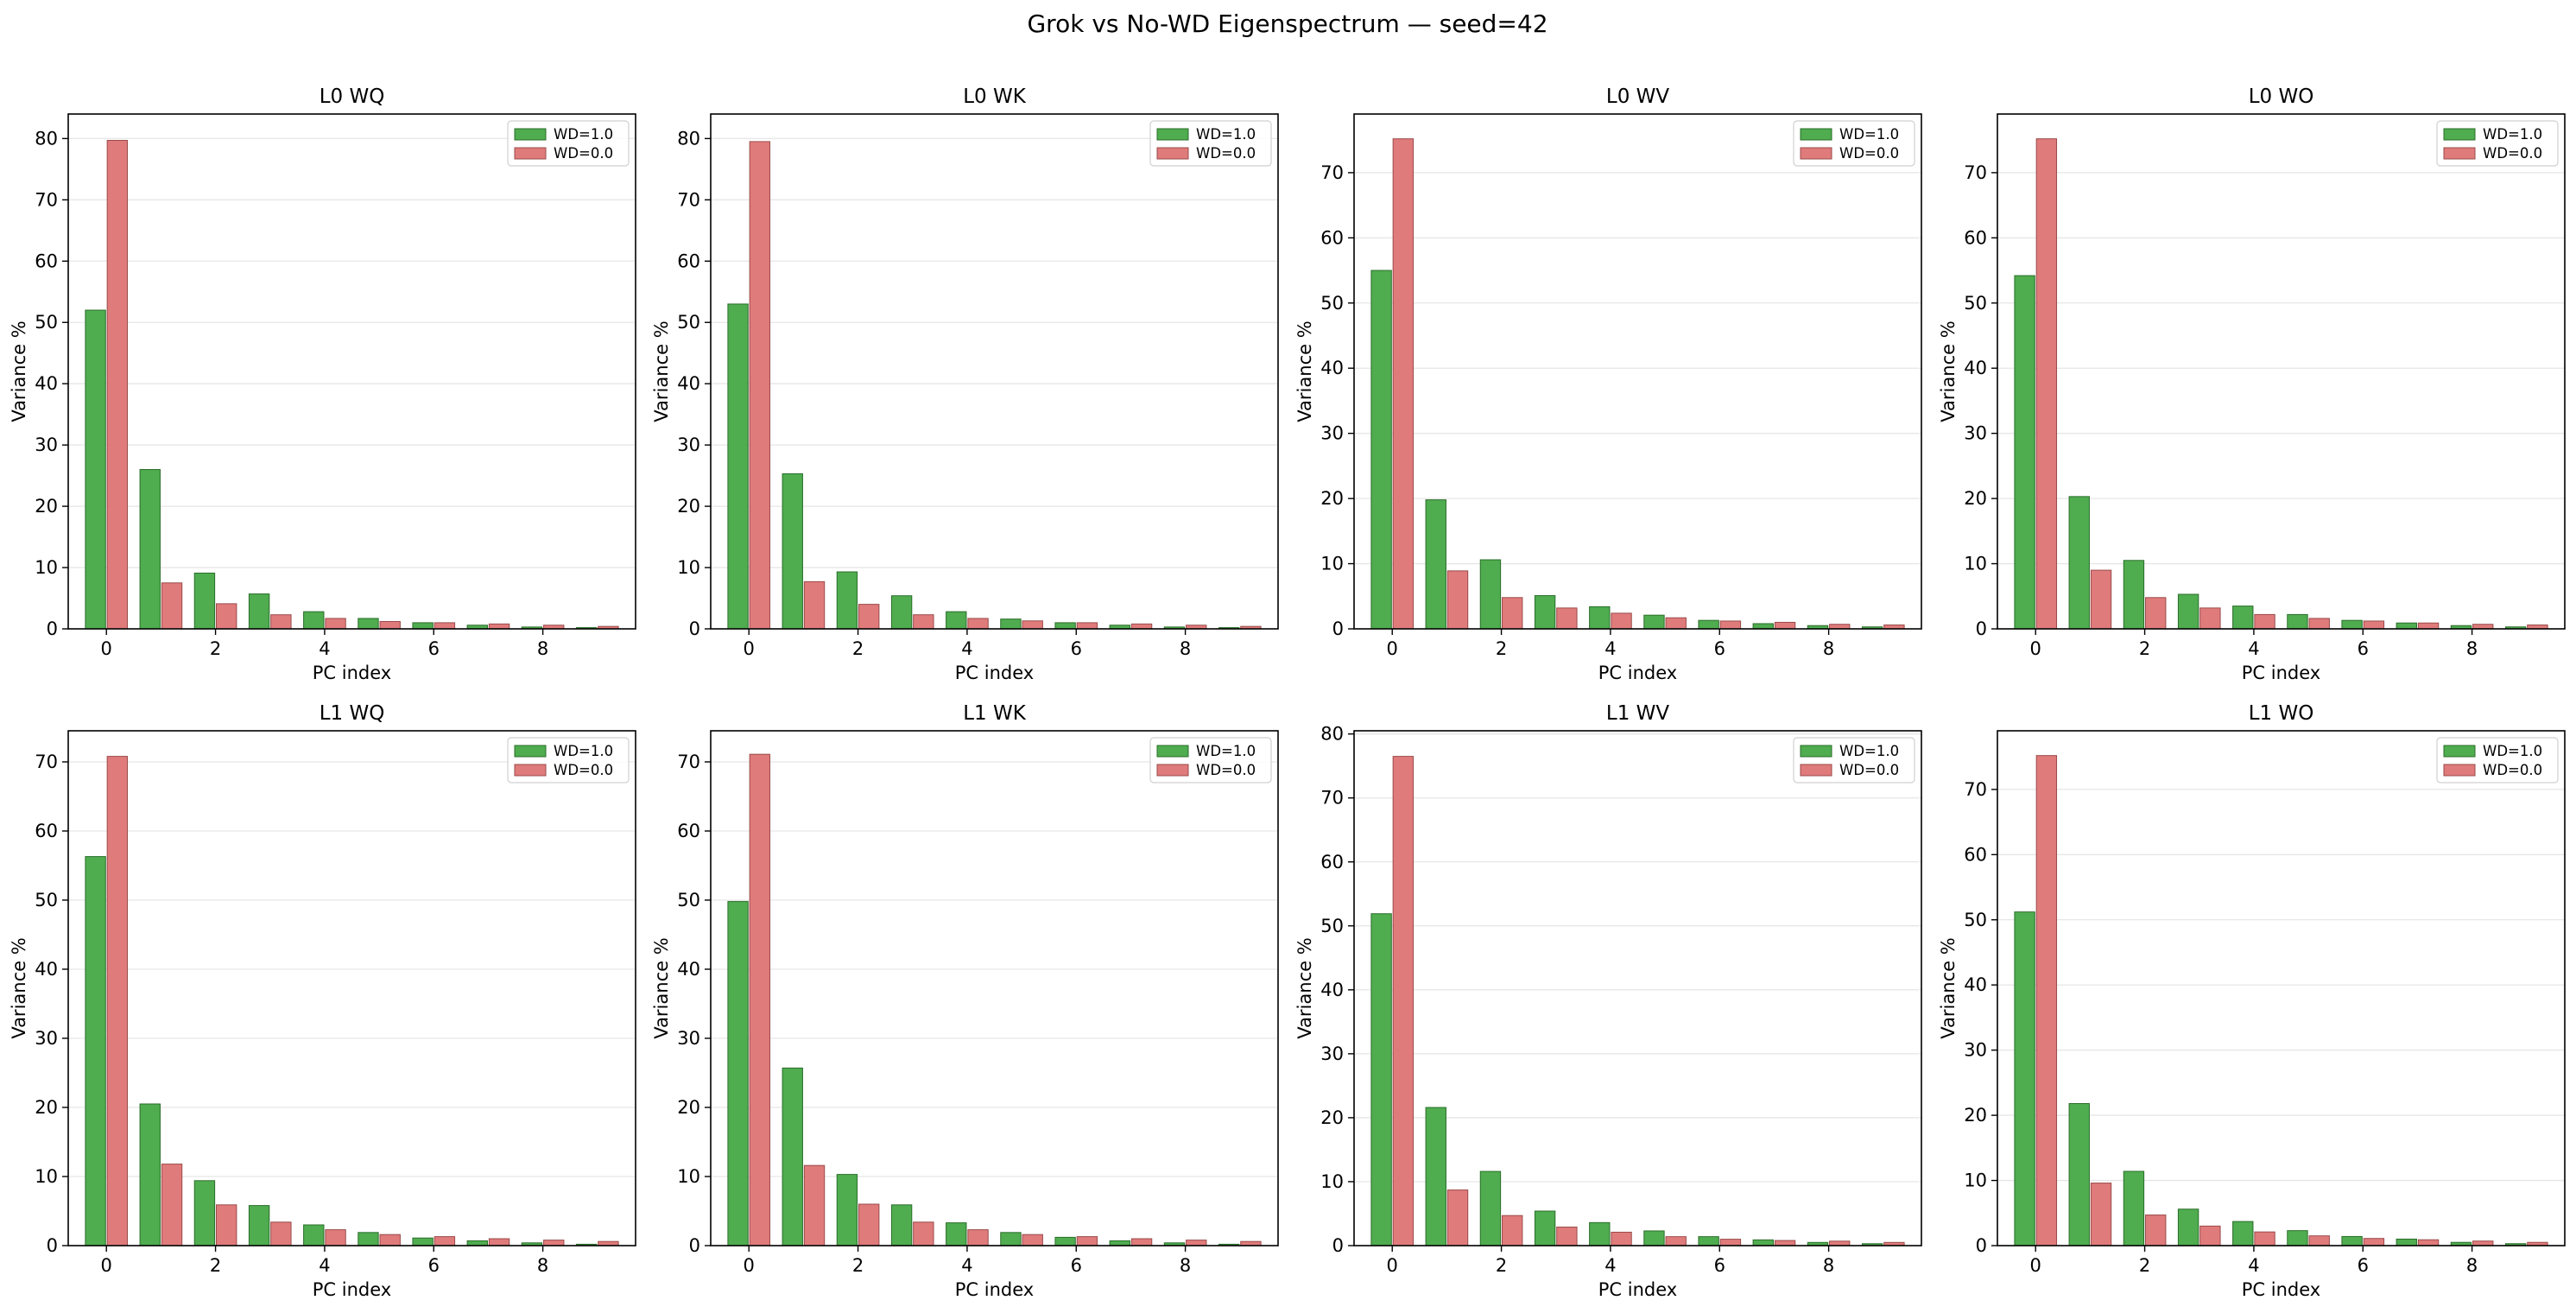  What do you see at coordinates (1854, 760) in the screenshot?
I see `legend: WD=1.0 WD=0.0` at bounding box center [1854, 760].